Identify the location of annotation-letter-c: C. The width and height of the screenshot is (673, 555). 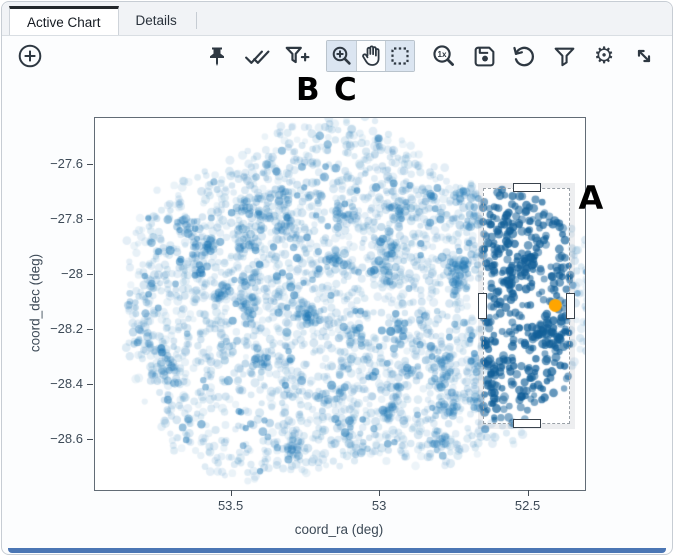
(345, 90).